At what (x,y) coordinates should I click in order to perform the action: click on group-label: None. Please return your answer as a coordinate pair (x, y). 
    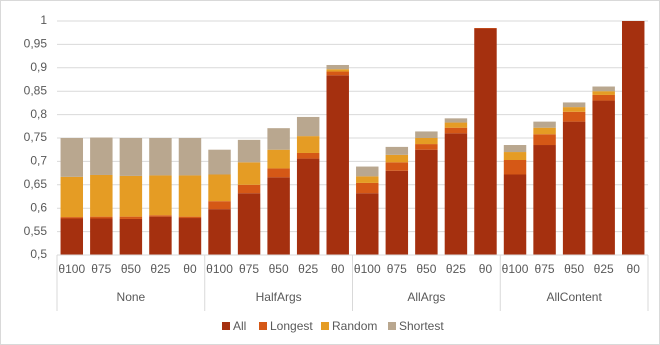
    Looking at the image, I should click on (131, 297).